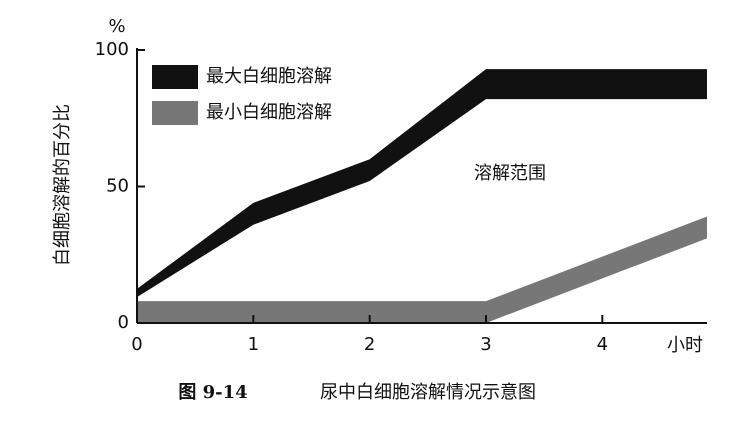  Describe the element at coordinates (269, 76) in the screenshot. I see `legend-label: 最大白细胞溶解` at that location.